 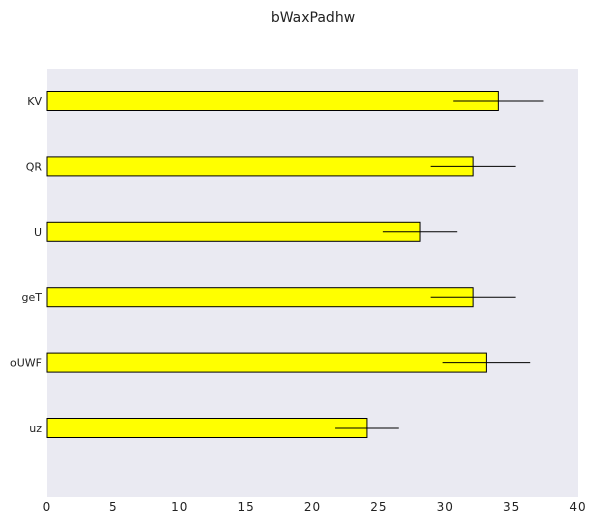 What do you see at coordinates (34, 101) in the screenshot?
I see `y-tick-label: KV` at bounding box center [34, 101].